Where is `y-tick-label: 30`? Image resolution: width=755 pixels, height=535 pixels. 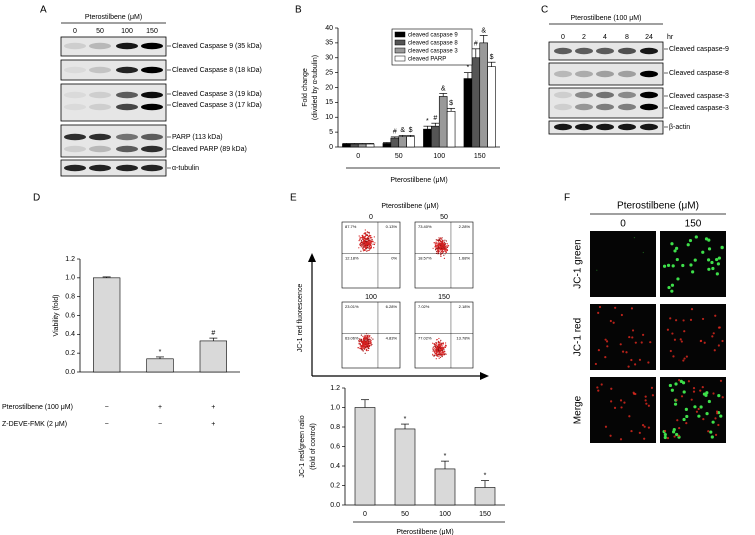 y-tick-label: 30 is located at coordinates (329, 58).